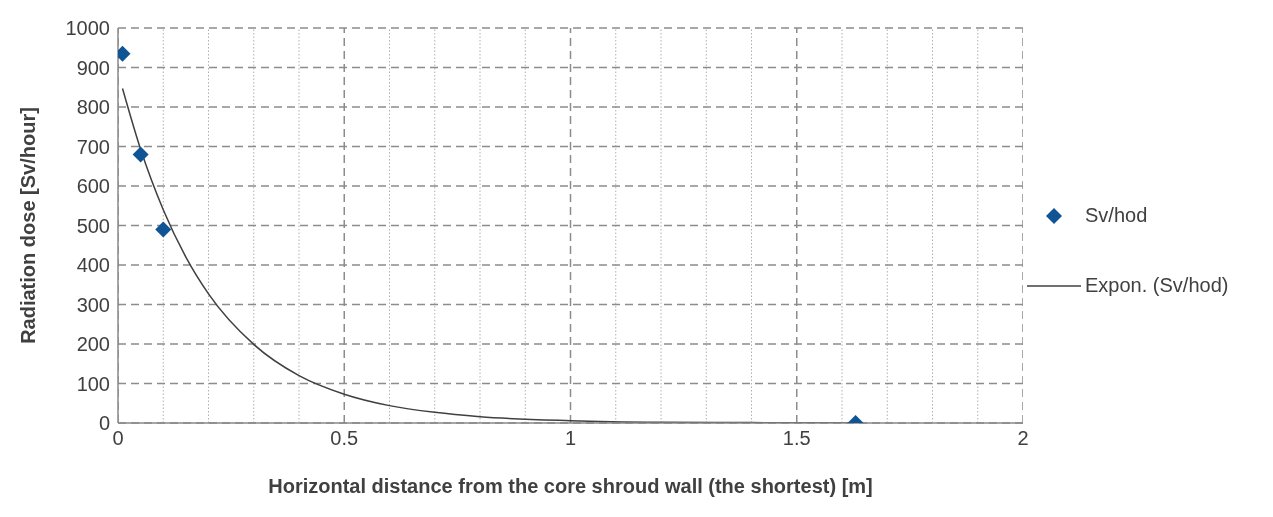  Describe the element at coordinates (93, 265) in the screenshot. I see `y-tick-label: 400` at that location.